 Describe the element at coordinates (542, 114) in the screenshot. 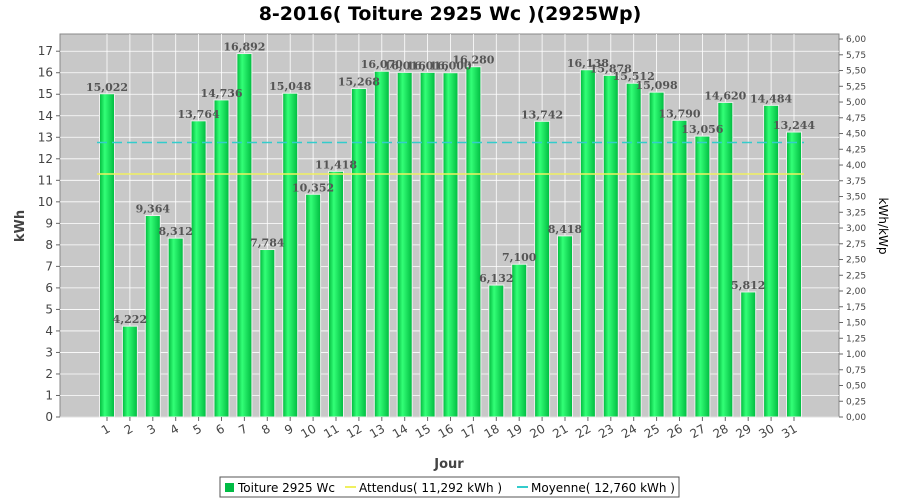

I see `data-label: 13,742` at that location.